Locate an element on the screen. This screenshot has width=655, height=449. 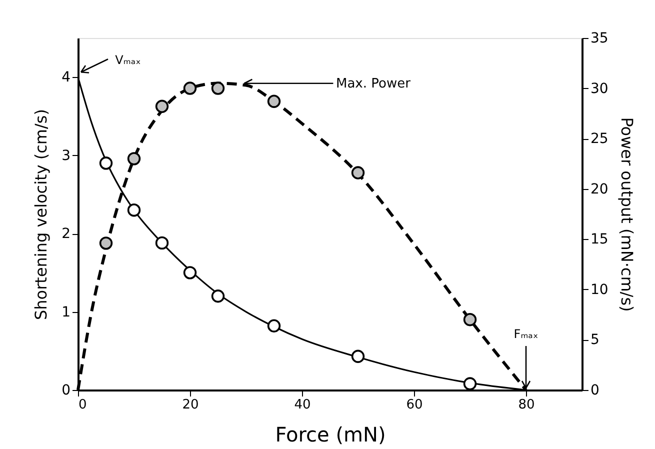
y2-tick-label: 30 is located at coordinates (599, 88).